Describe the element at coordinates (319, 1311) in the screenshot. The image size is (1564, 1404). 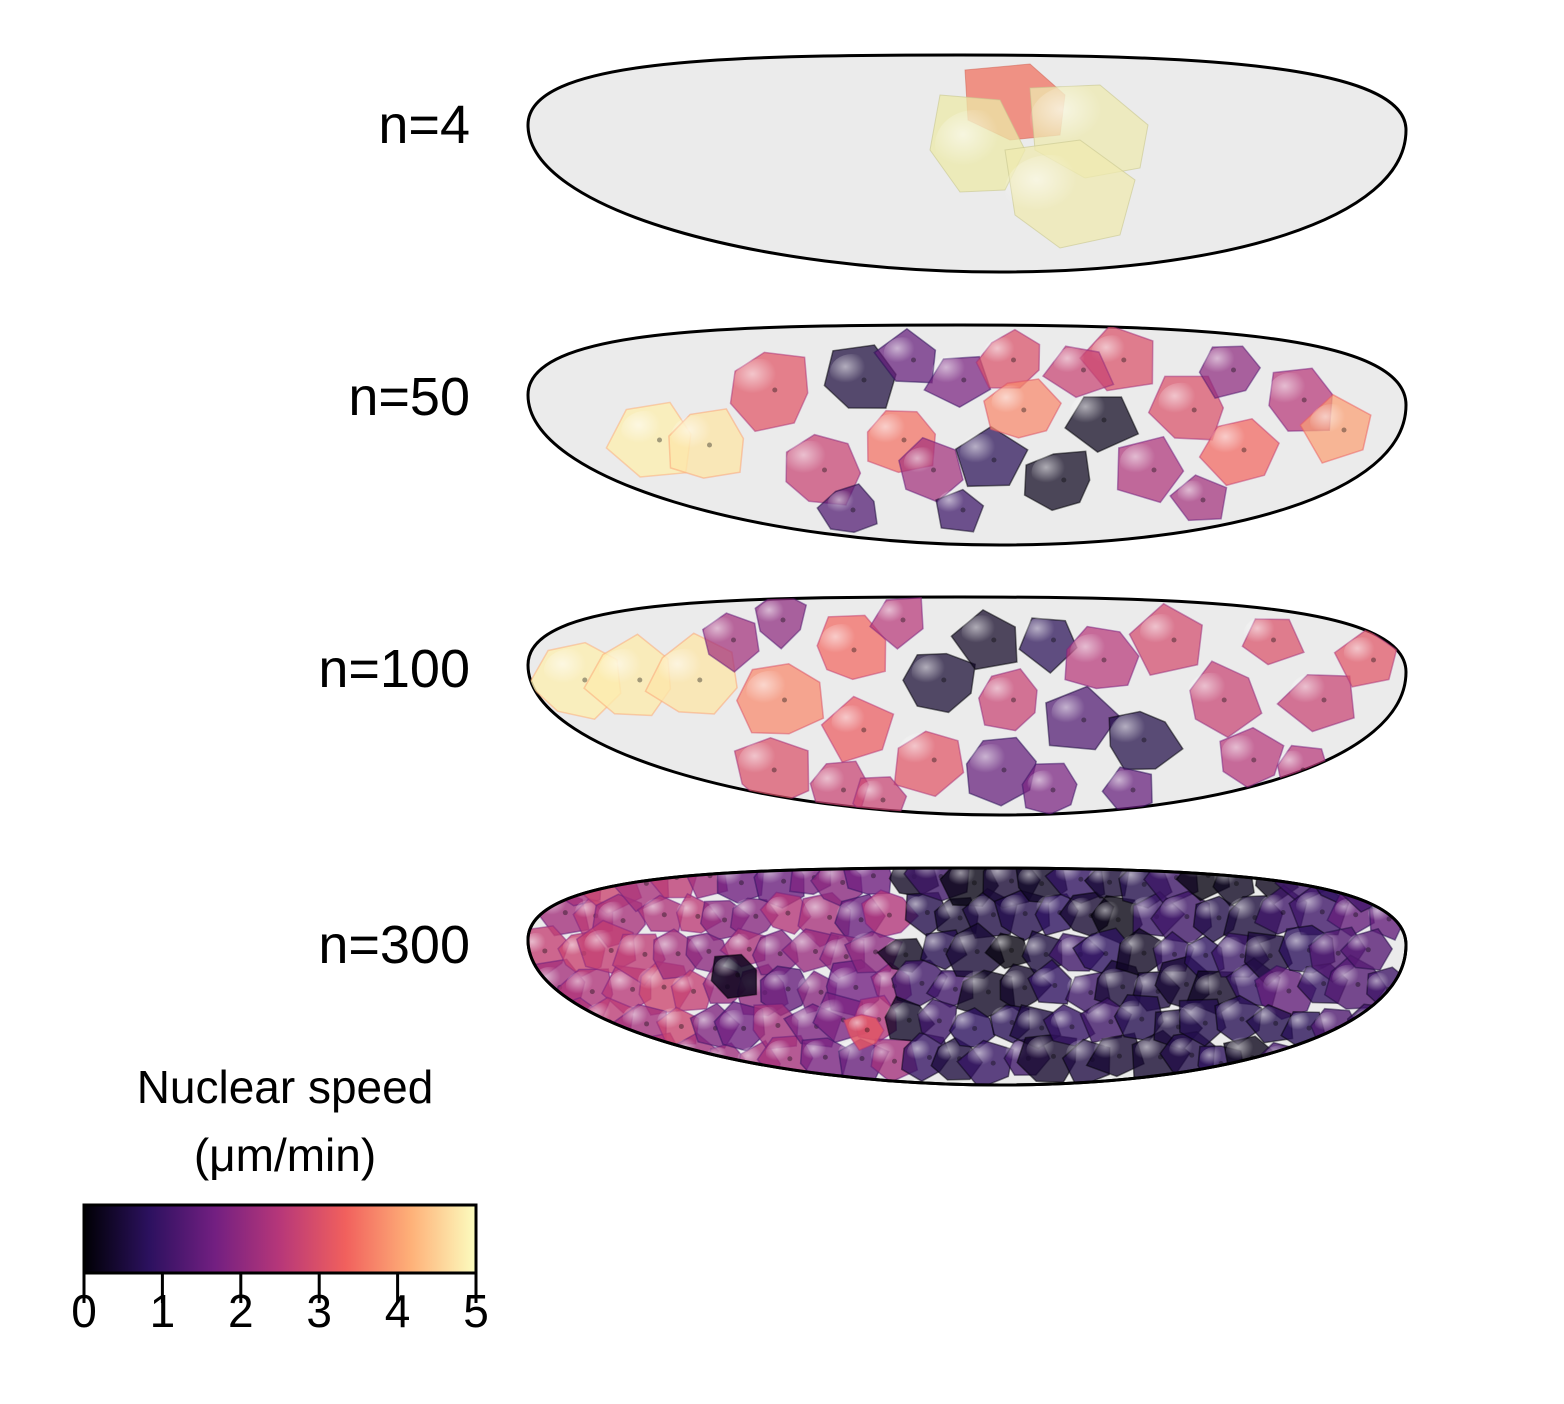
I see `colorbar-tick-label: 3` at that location.